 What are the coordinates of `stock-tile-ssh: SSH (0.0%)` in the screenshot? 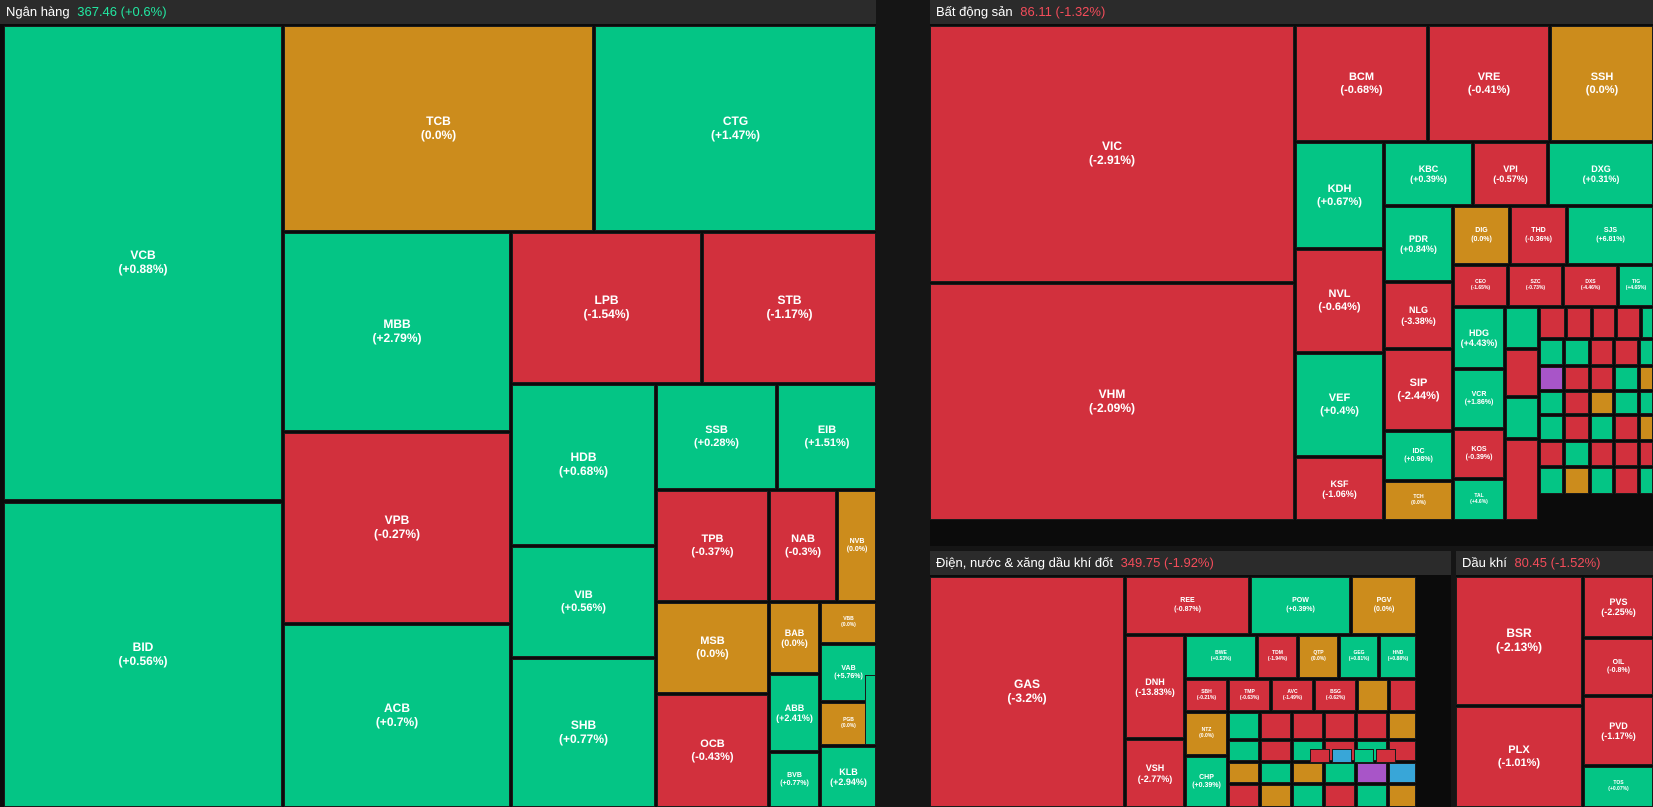 It's located at (1602, 83).